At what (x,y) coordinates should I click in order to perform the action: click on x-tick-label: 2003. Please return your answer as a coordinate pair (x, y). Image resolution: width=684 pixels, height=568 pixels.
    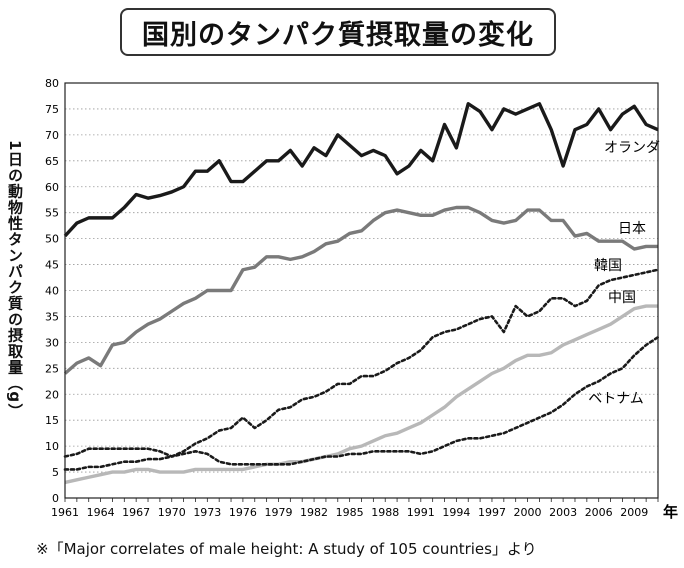
    Looking at the image, I should click on (563, 512).